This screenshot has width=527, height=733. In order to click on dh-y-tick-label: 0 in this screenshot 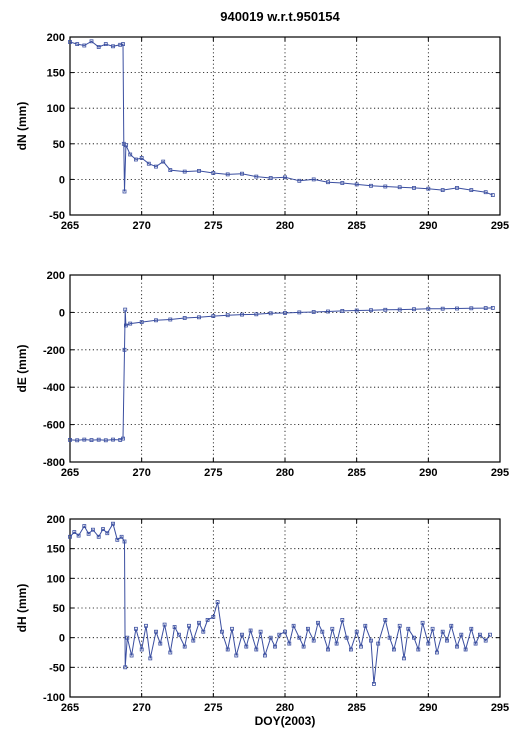, I will do `click(62, 639)`.